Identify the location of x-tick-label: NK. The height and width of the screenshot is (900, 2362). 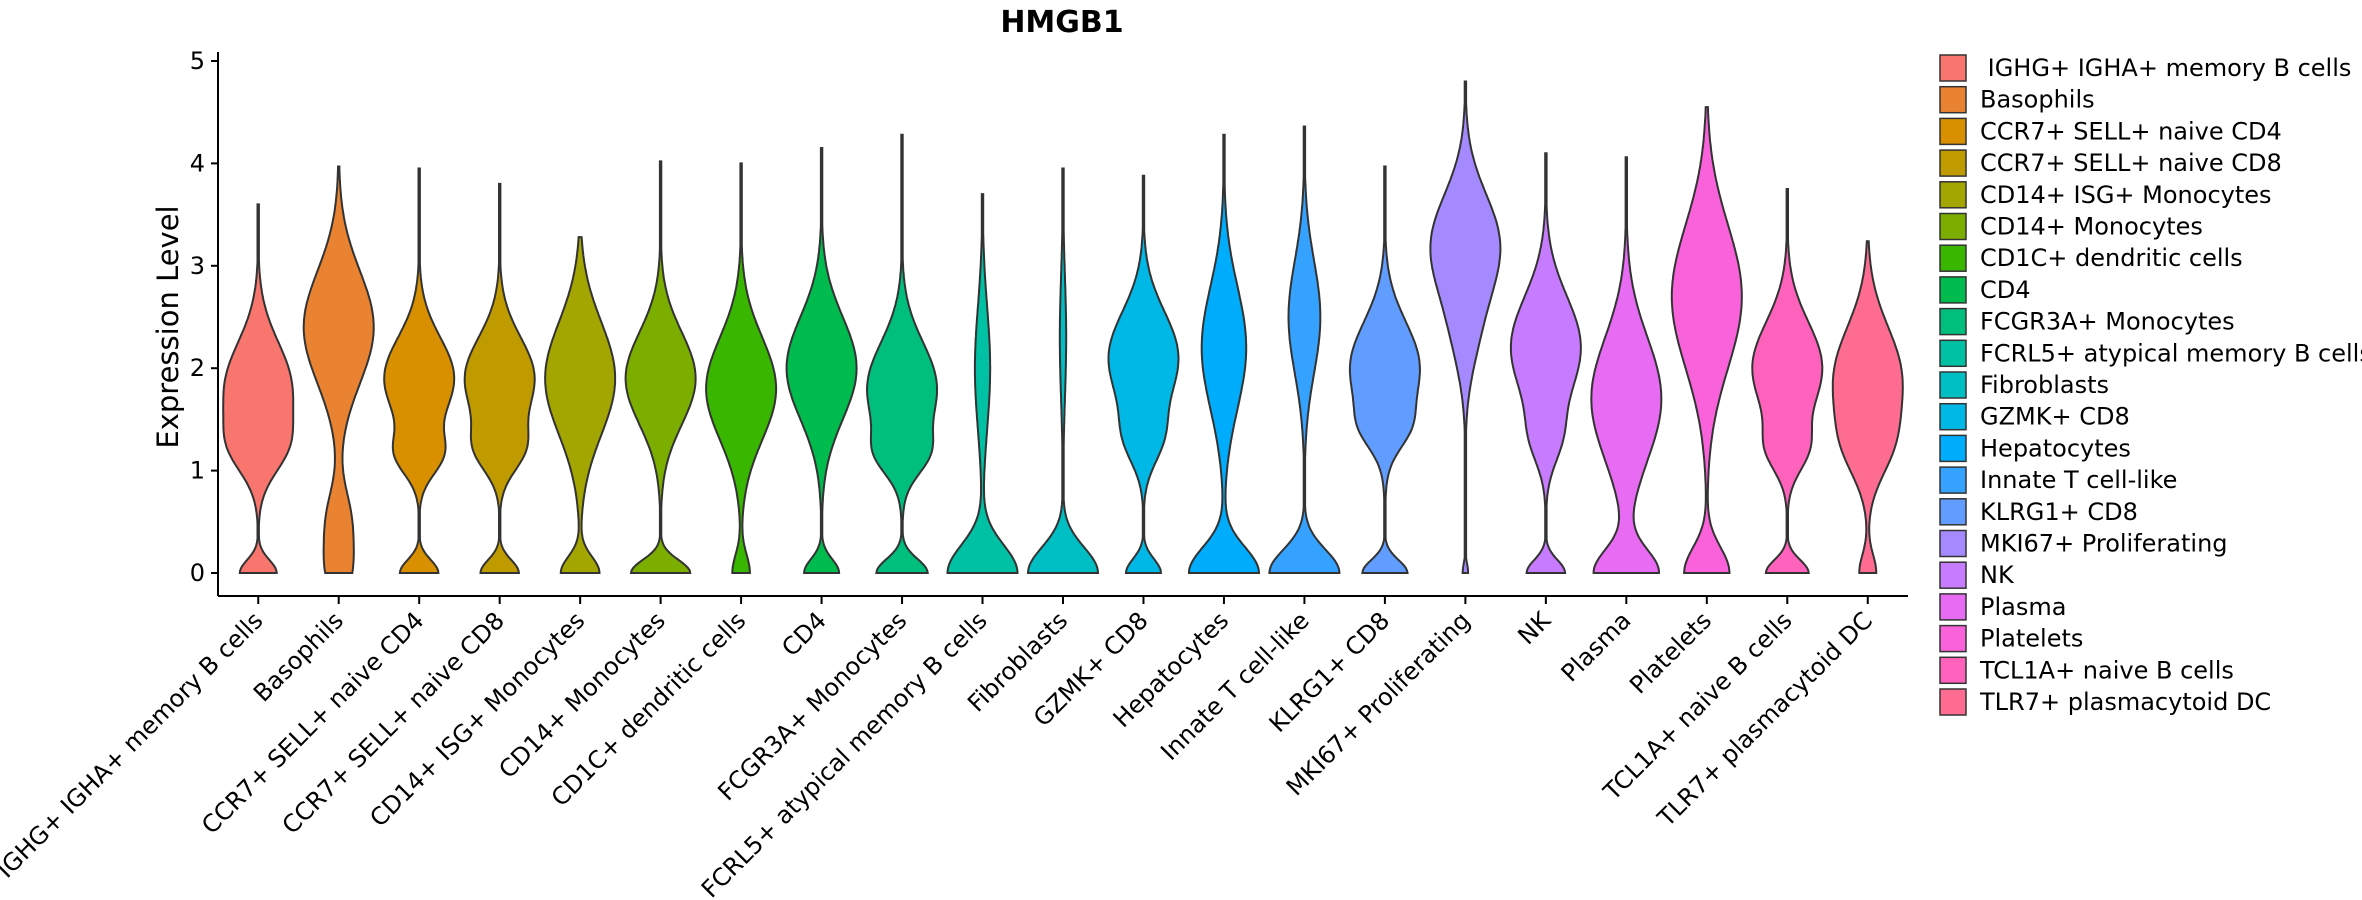
(1534, 628).